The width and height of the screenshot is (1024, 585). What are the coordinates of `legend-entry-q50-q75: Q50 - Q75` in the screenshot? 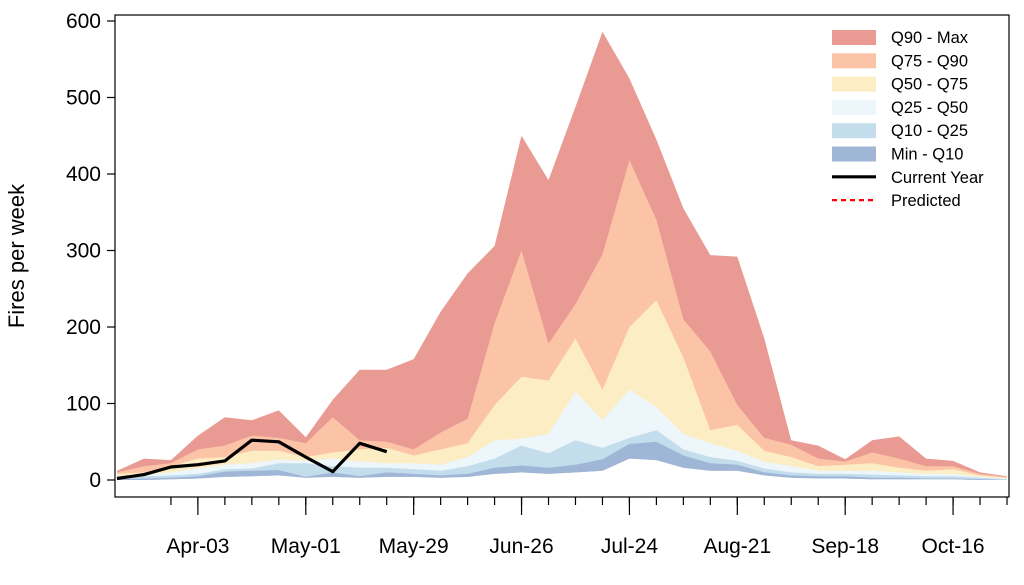 It's located at (900, 85).